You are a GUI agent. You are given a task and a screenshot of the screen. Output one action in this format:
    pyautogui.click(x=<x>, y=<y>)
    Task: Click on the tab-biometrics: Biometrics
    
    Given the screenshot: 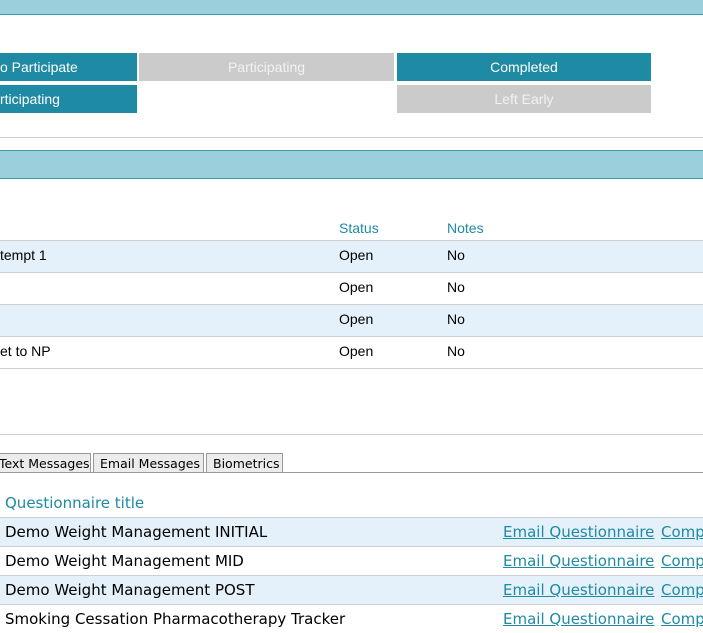 What is the action you would take?
    pyautogui.click(x=244, y=463)
    